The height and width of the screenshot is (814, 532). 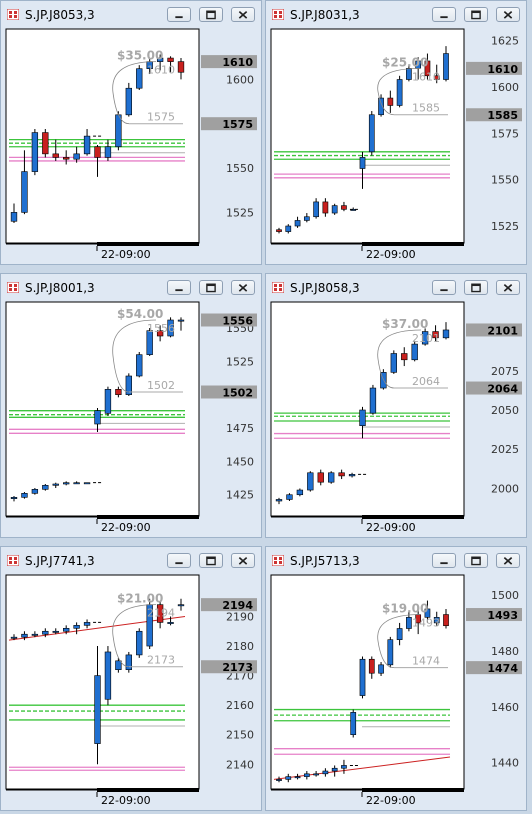 I want to click on title-bar: S.JP.J8058,3, so click(x=396, y=287).